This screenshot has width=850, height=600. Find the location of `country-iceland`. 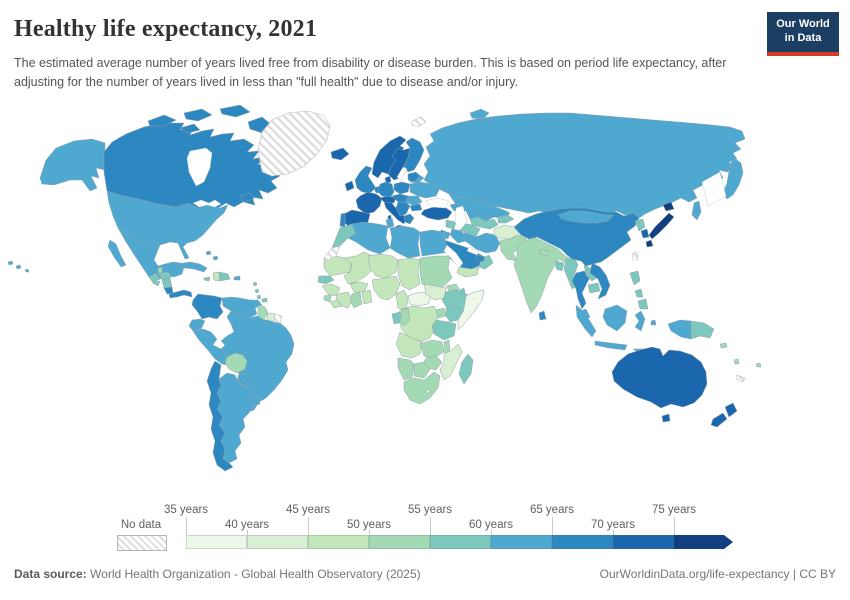

country-iceland is located at coordinates (340, 154).